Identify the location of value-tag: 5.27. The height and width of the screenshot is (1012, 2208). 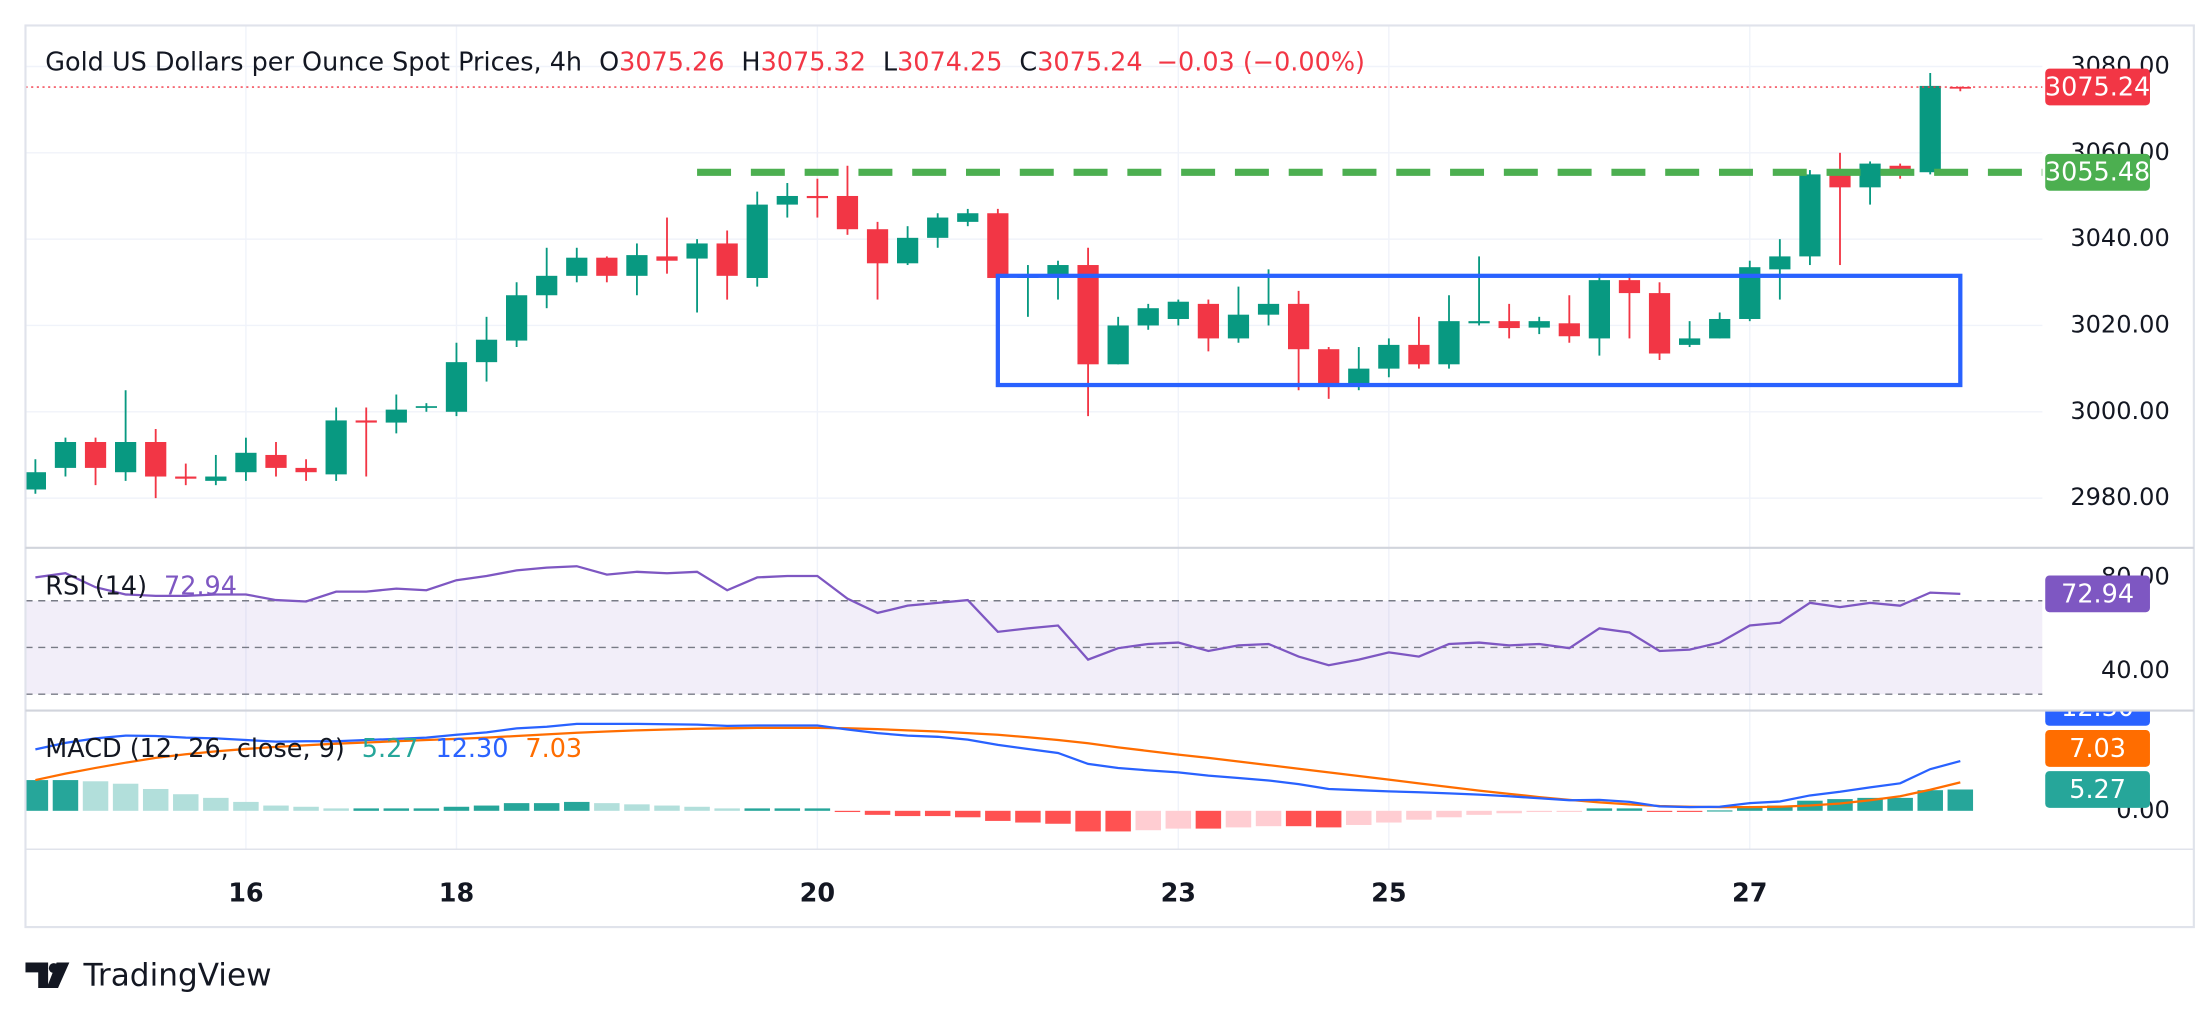
(2097, 790).